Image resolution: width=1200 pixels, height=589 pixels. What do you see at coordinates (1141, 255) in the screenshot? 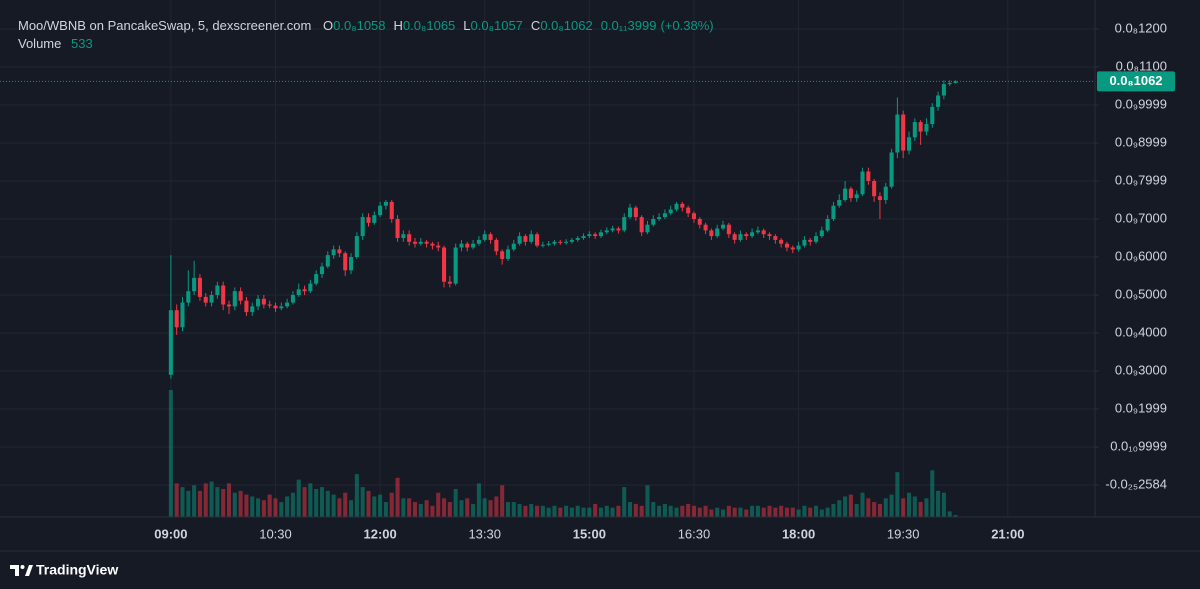
I see `y-tick-label: 0.0₉6000` at bounding box center [1141, 255].